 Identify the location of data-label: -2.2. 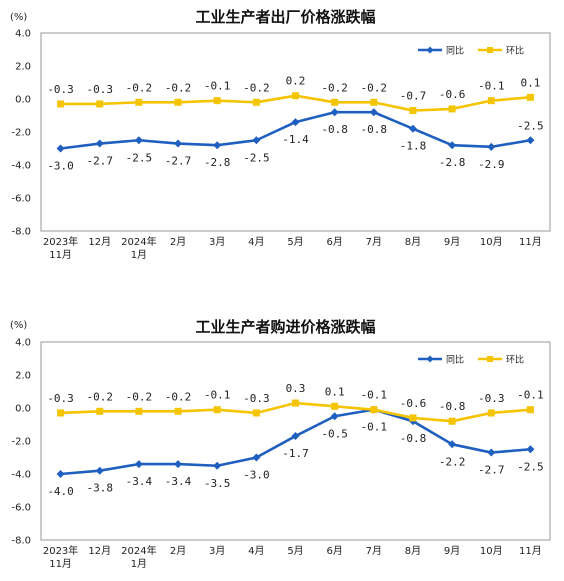
(452, 461).